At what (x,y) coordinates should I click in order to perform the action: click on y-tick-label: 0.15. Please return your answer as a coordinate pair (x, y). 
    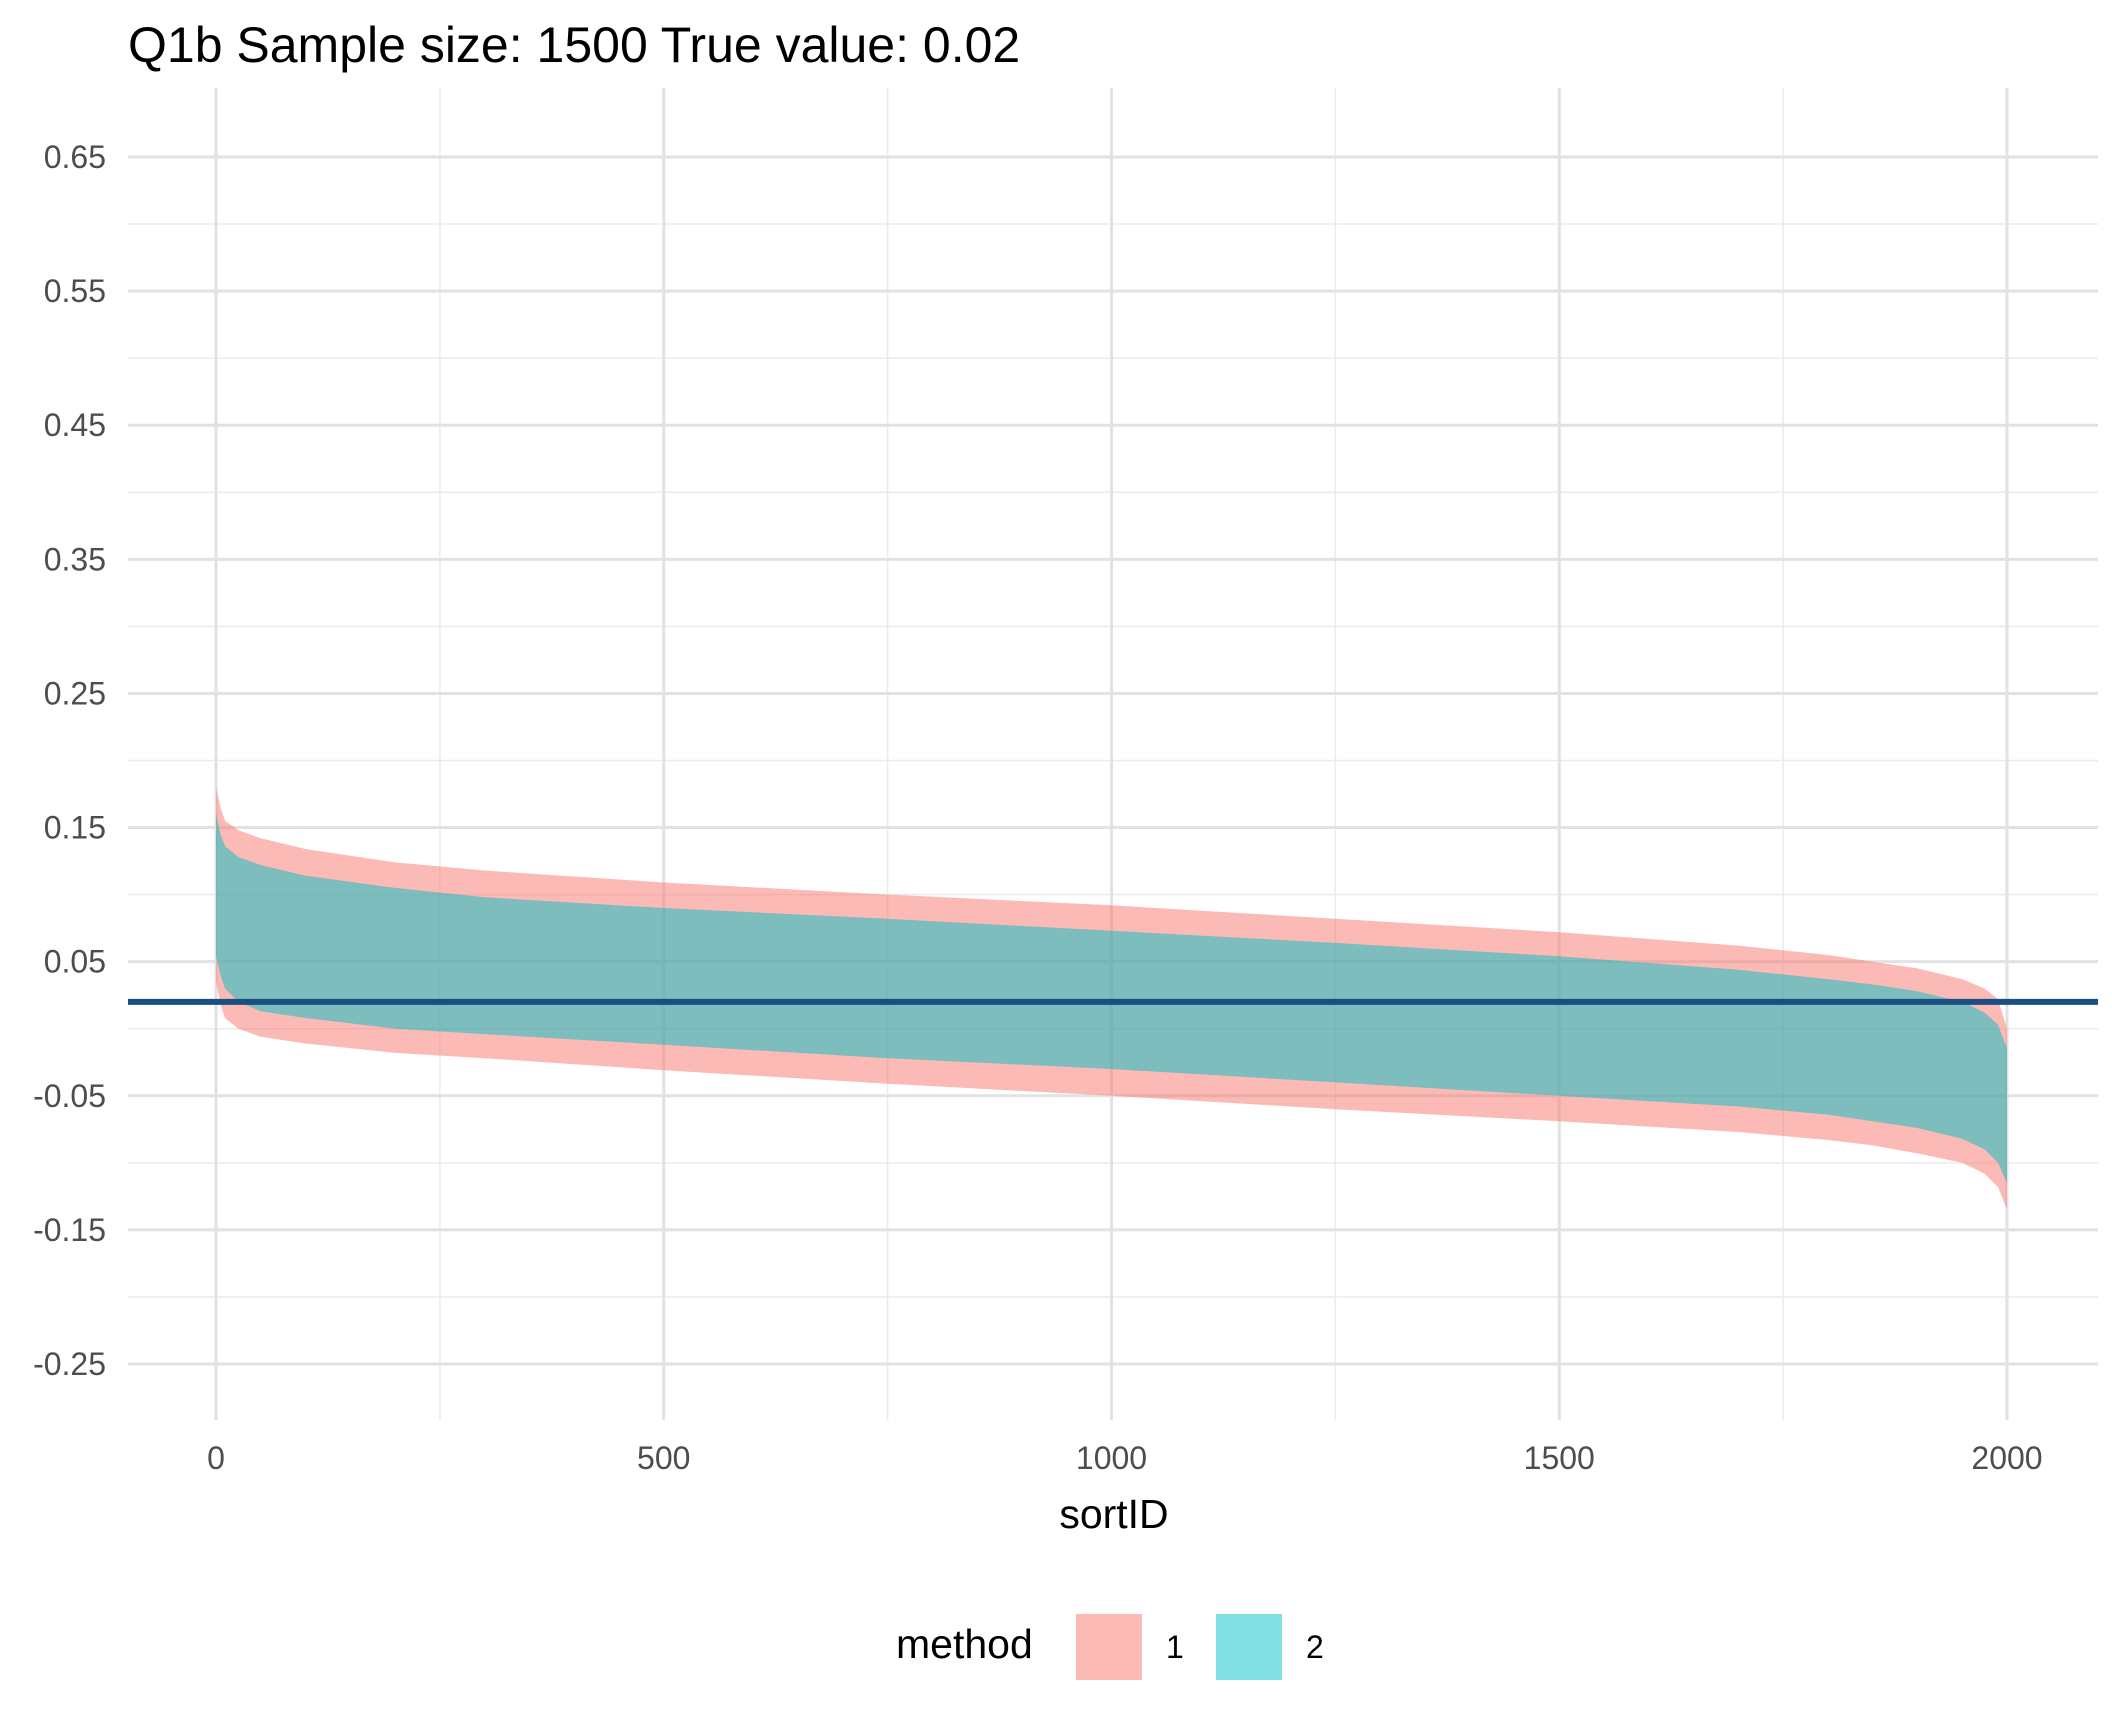
    Looking at the image, I should click on (75, 828).